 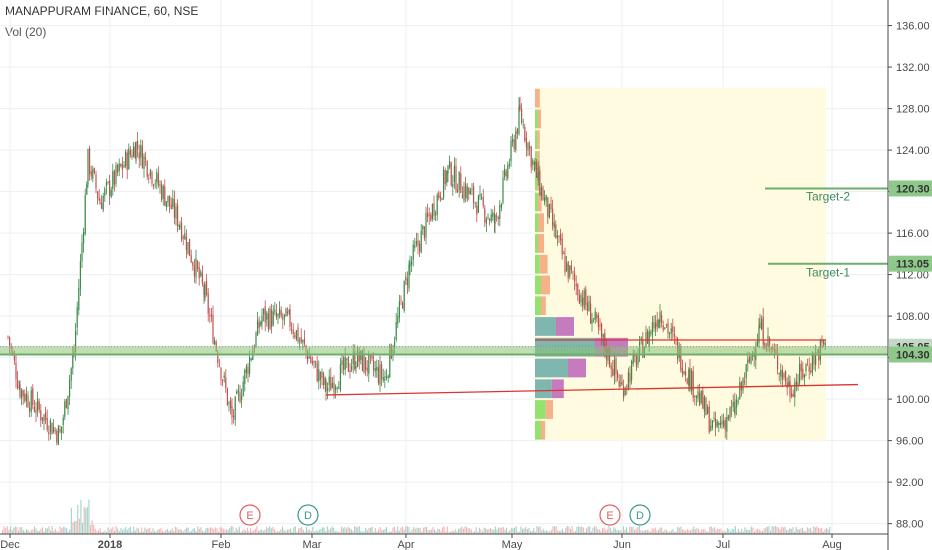 What do you see at coordinates (26, 32) in the screenshot?
I see `volume-indicator-label: Vol (20)` at bounding box center [26, 32].